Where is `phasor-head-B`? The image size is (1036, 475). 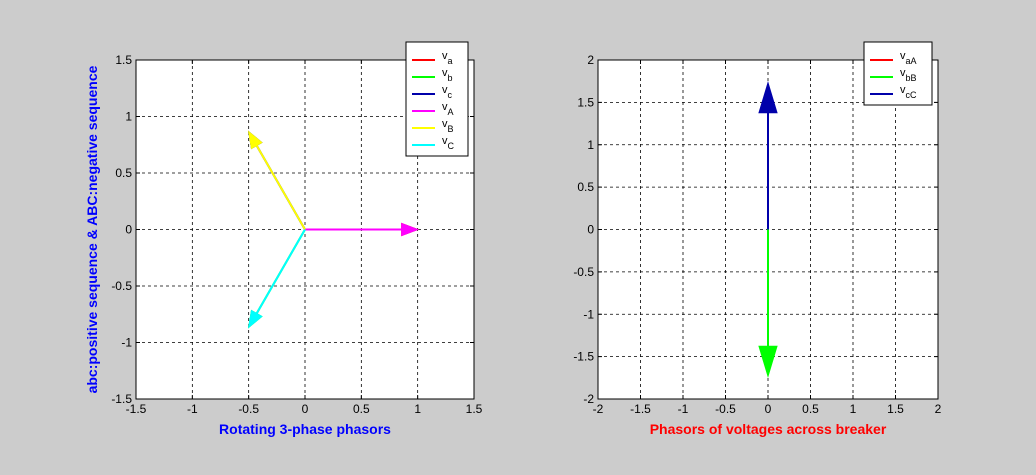
phasor-head-B is located at coordinates (255, 140).